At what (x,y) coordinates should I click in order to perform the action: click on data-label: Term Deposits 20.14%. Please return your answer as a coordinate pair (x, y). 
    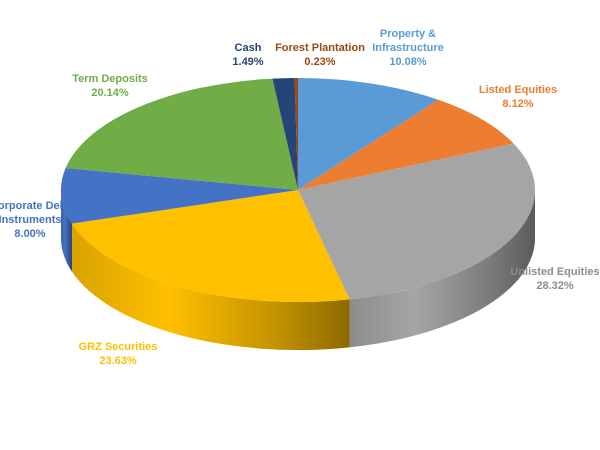
    Looking at the image, I should click on (110, 86).